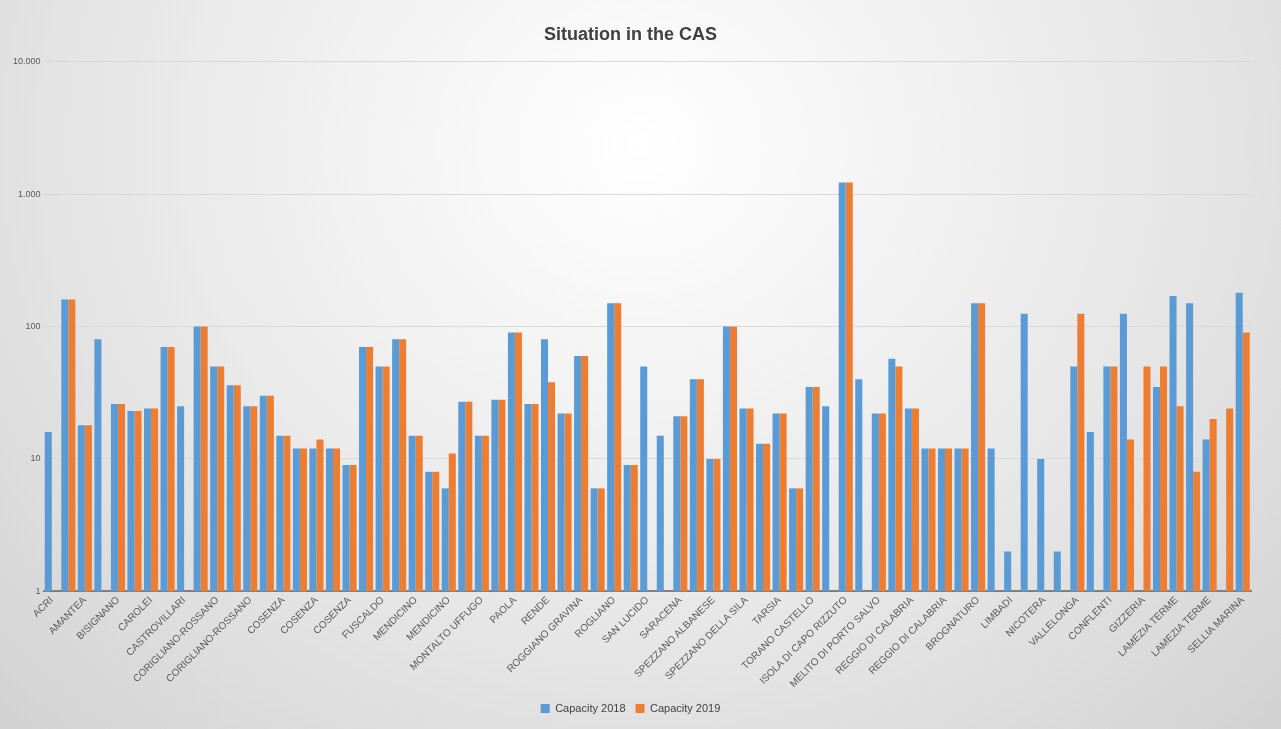 The width and height of the screenshot is (1281, 729). Describe the element at coordinates (33, 325) in the screenshot. I see `y-tick-label: 100` at that location.